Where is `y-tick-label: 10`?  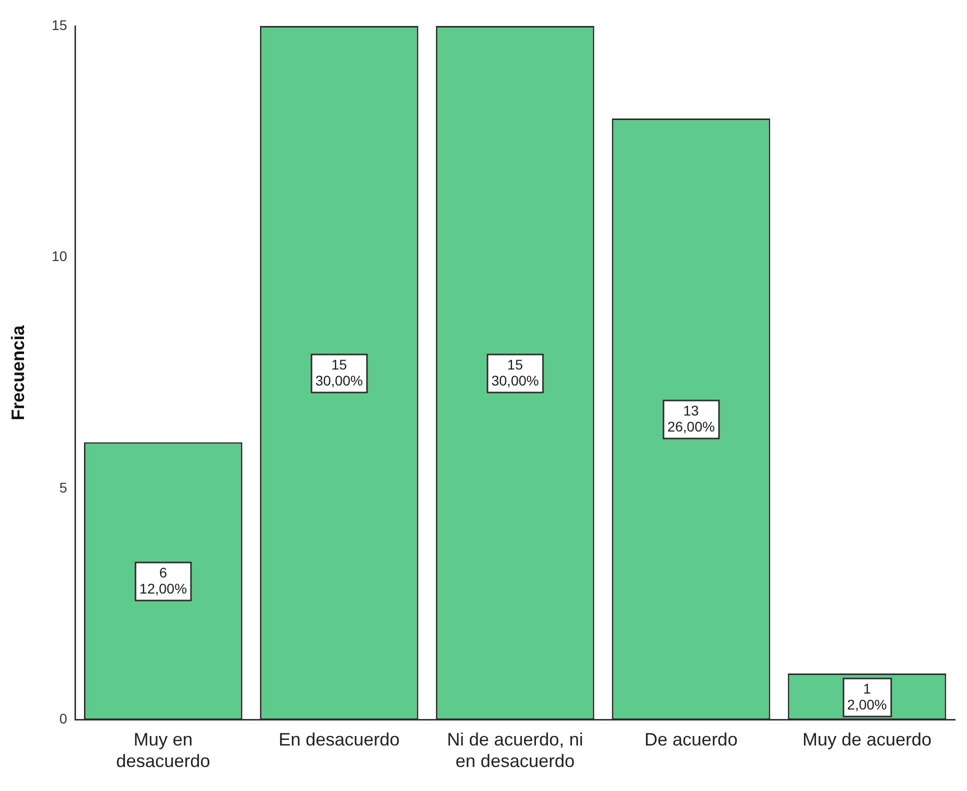
y-tick-label: 10 is located at coordinates (60, 256).